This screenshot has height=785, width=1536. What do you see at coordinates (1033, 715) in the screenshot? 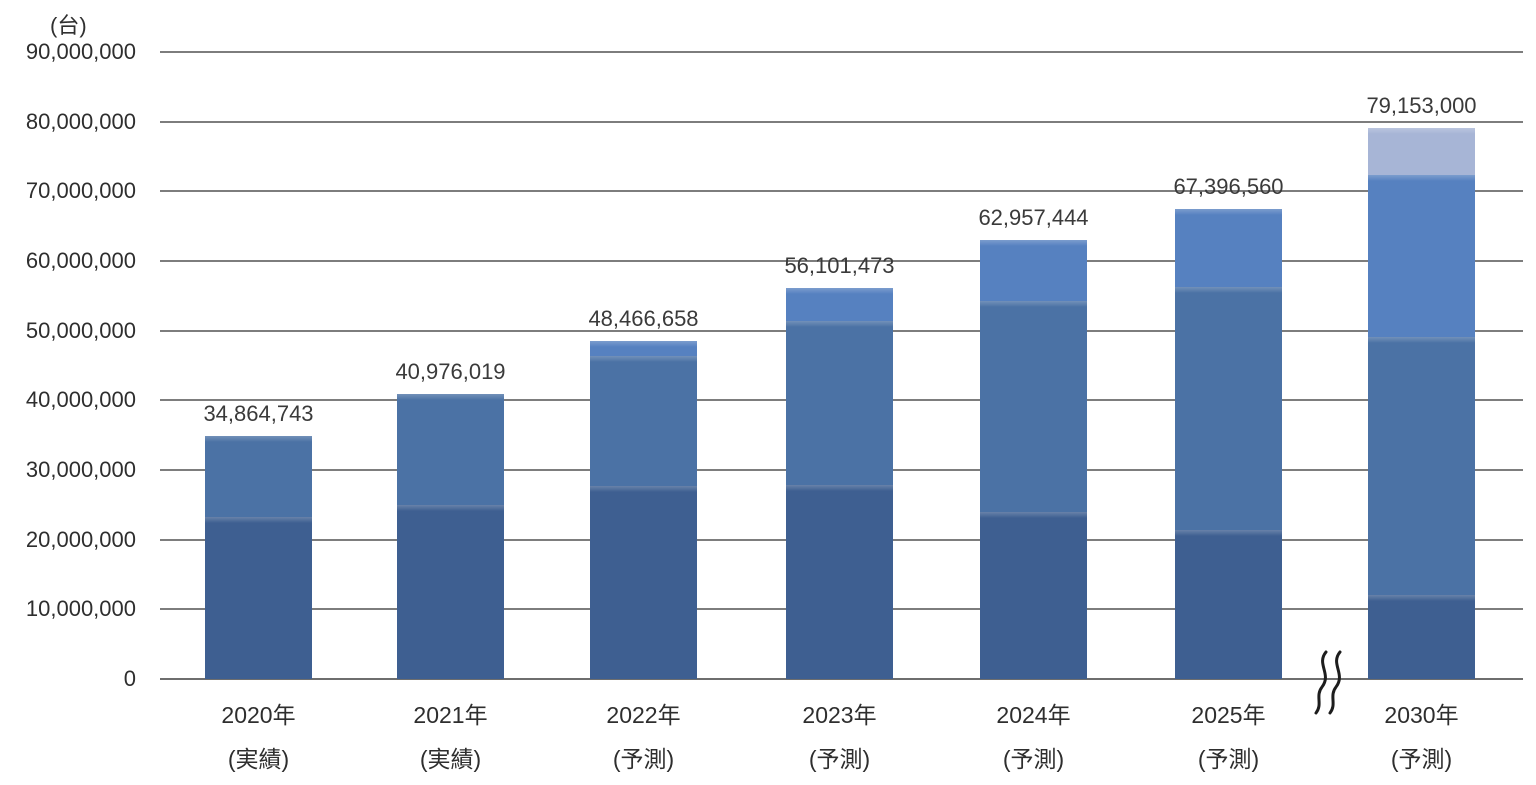
I see `x-label-year: 2024年` at bounding box center [1033, 715].